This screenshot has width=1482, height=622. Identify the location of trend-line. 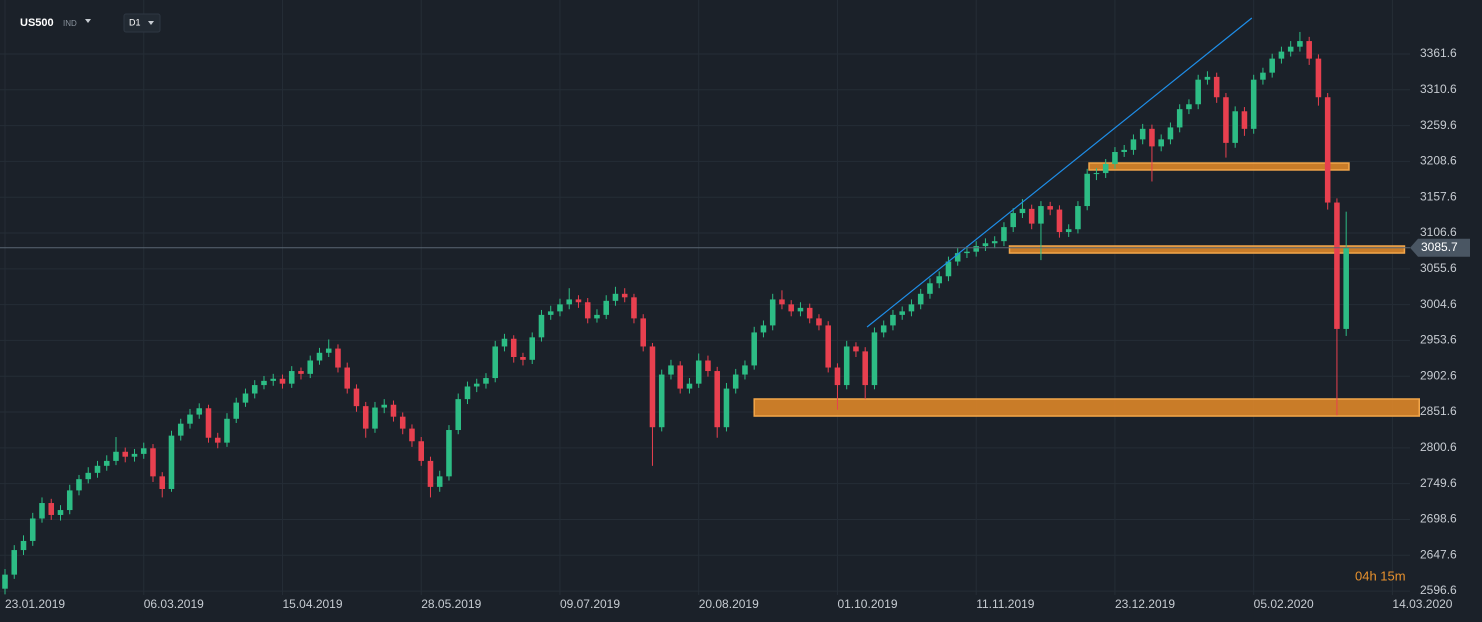
(1059, 172).